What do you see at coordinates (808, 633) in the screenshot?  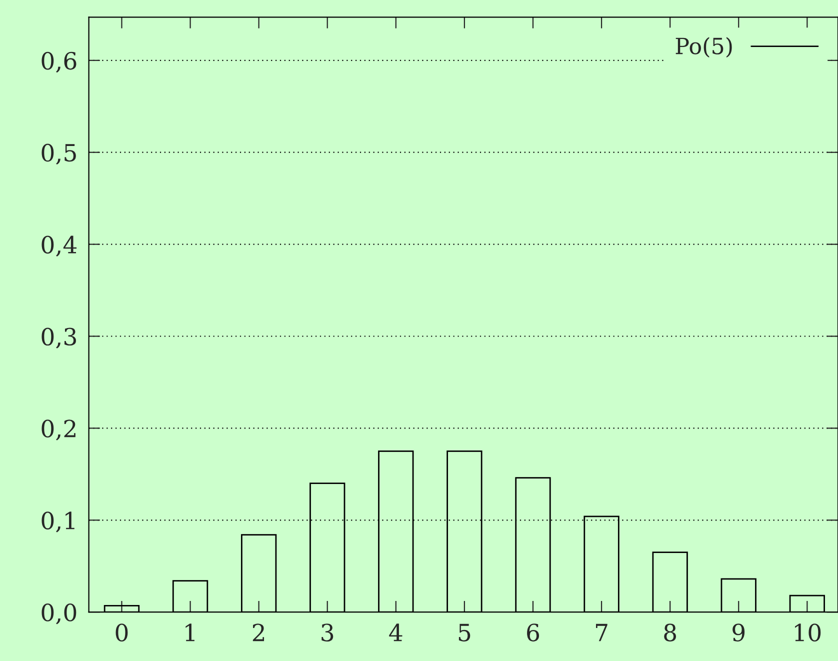 I see `x-tick-label: 10` at bounding box center [808, 633].